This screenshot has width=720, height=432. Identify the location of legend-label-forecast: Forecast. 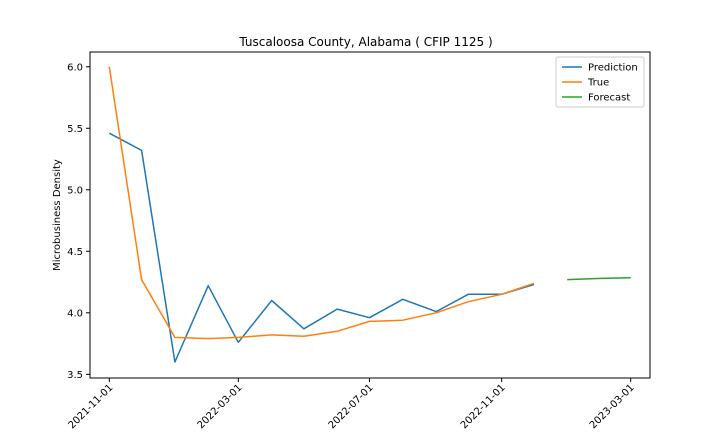
(609, 98).